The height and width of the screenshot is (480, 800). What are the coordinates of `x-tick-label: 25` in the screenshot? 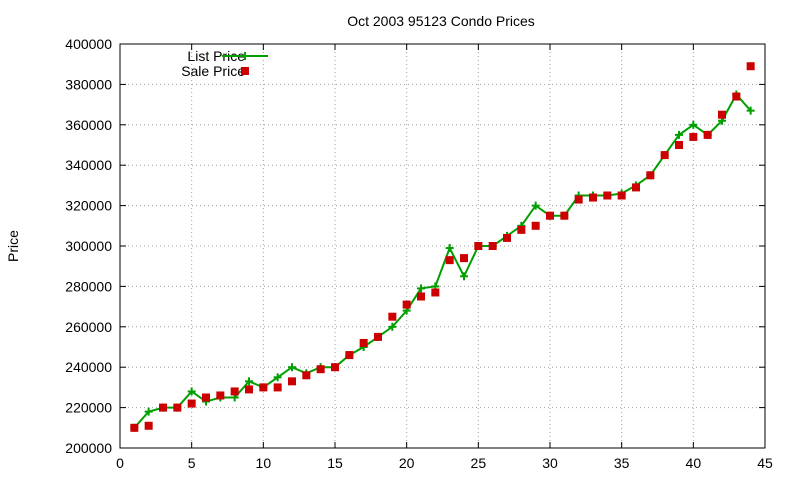 It's located at (479, 463).